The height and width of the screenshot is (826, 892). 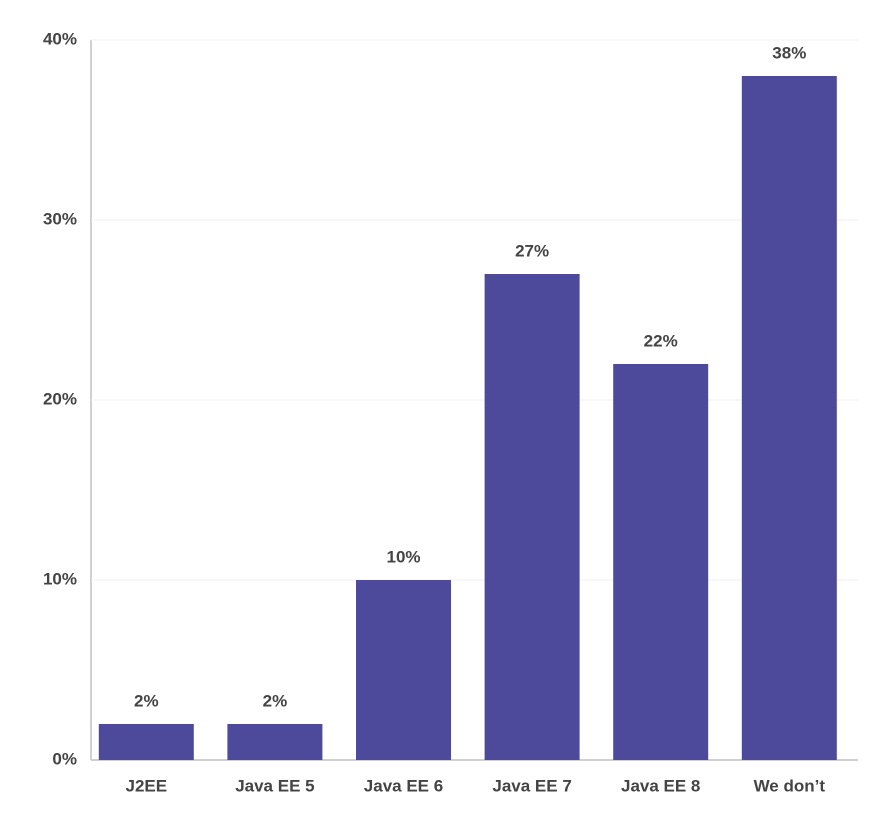 I want to click on value-label: 38%, so click(x=789, y=52).